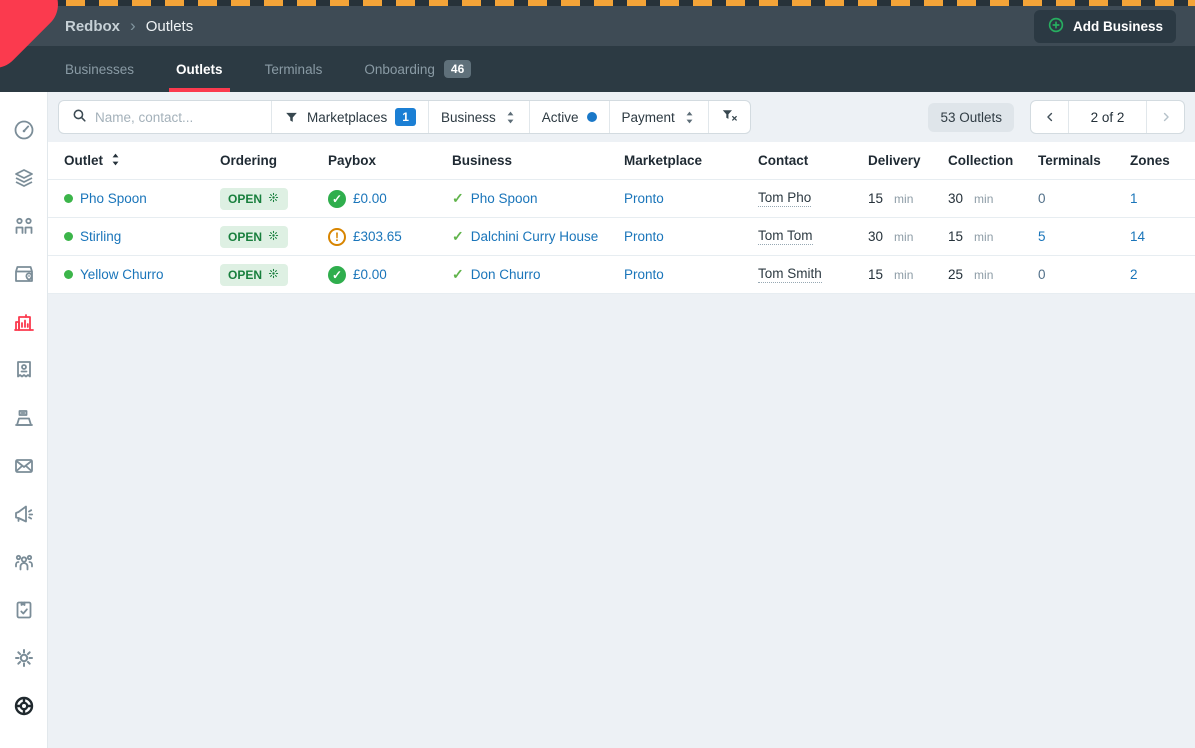 Image resolution: width=1195 pixels, height=748 pixels. Describe the element at coordinates (971, 117) in the screenshot. I see `outlet-count-badge: 53 Outlets` at that location.